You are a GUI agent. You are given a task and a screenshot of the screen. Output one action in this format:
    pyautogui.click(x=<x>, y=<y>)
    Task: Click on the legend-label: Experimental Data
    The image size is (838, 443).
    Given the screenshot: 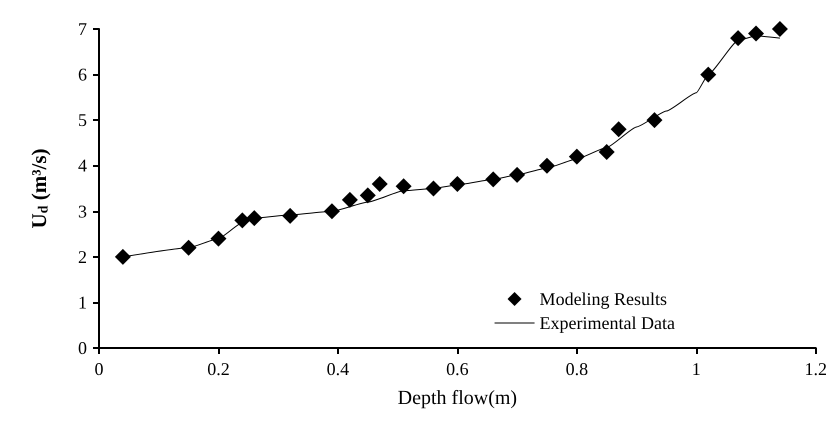 What is the action you would take?
    pyautogui.click(x=608, y=323)
    